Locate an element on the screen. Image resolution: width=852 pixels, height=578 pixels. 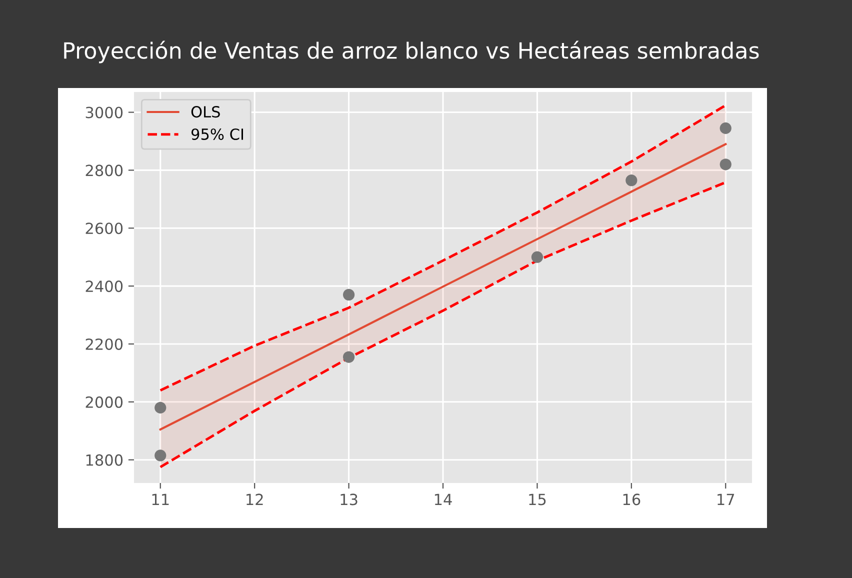
legend-label: OLS is located at coordinates (205, 112).